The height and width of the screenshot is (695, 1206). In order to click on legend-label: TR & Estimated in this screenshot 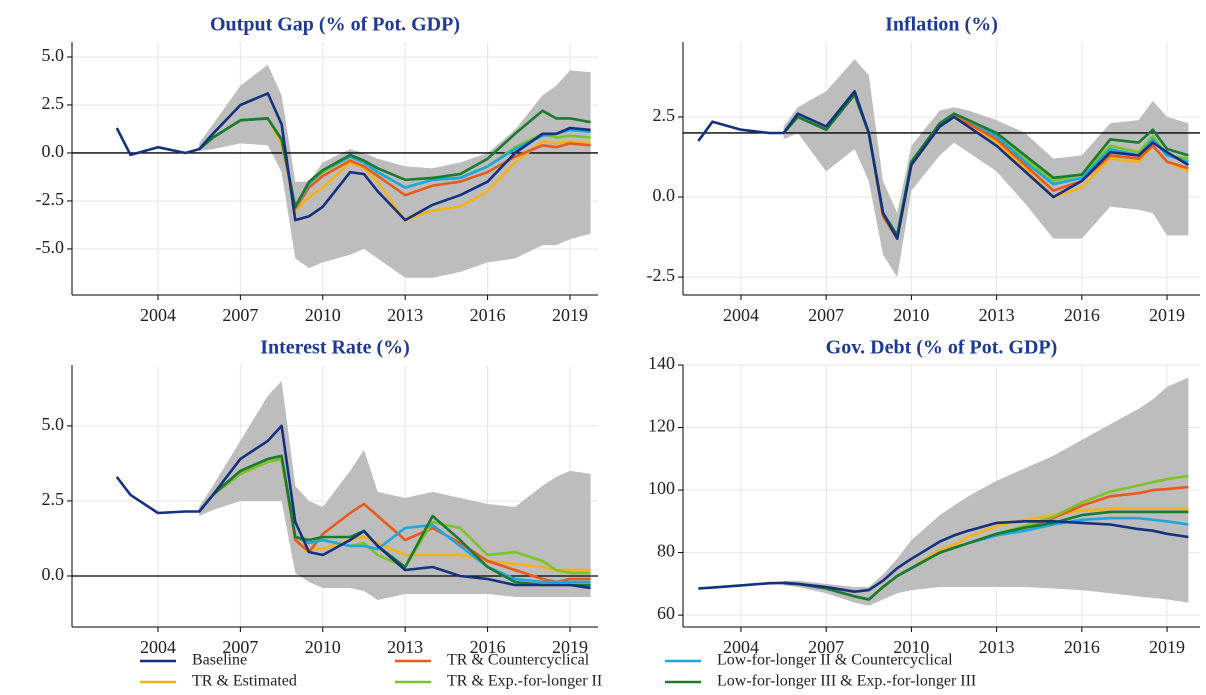, I will do `click(244, 681)`.